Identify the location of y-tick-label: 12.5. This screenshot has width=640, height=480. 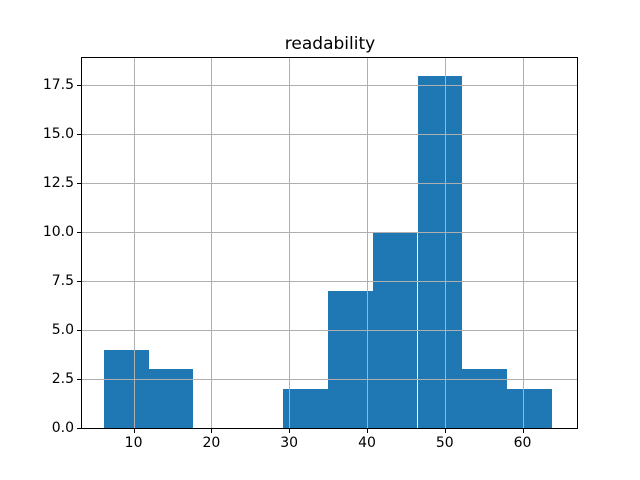
(58, 183).